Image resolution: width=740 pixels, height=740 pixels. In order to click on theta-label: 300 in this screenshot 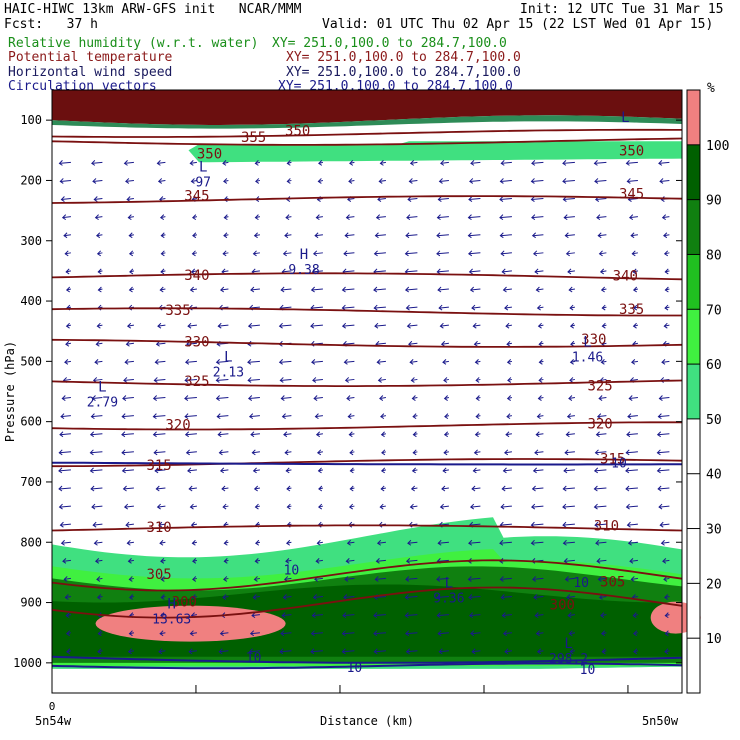, I will do `click(184, 602)`.